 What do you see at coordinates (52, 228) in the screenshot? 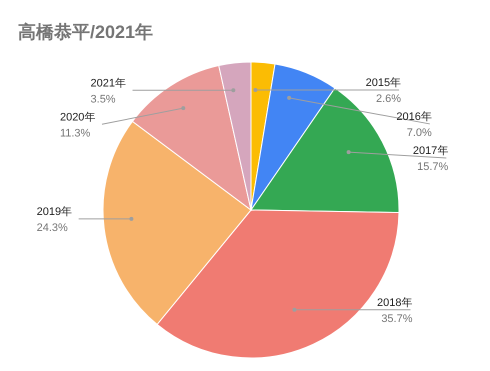
I see `data-label: 24.3%` at bounding box center [52, 228].